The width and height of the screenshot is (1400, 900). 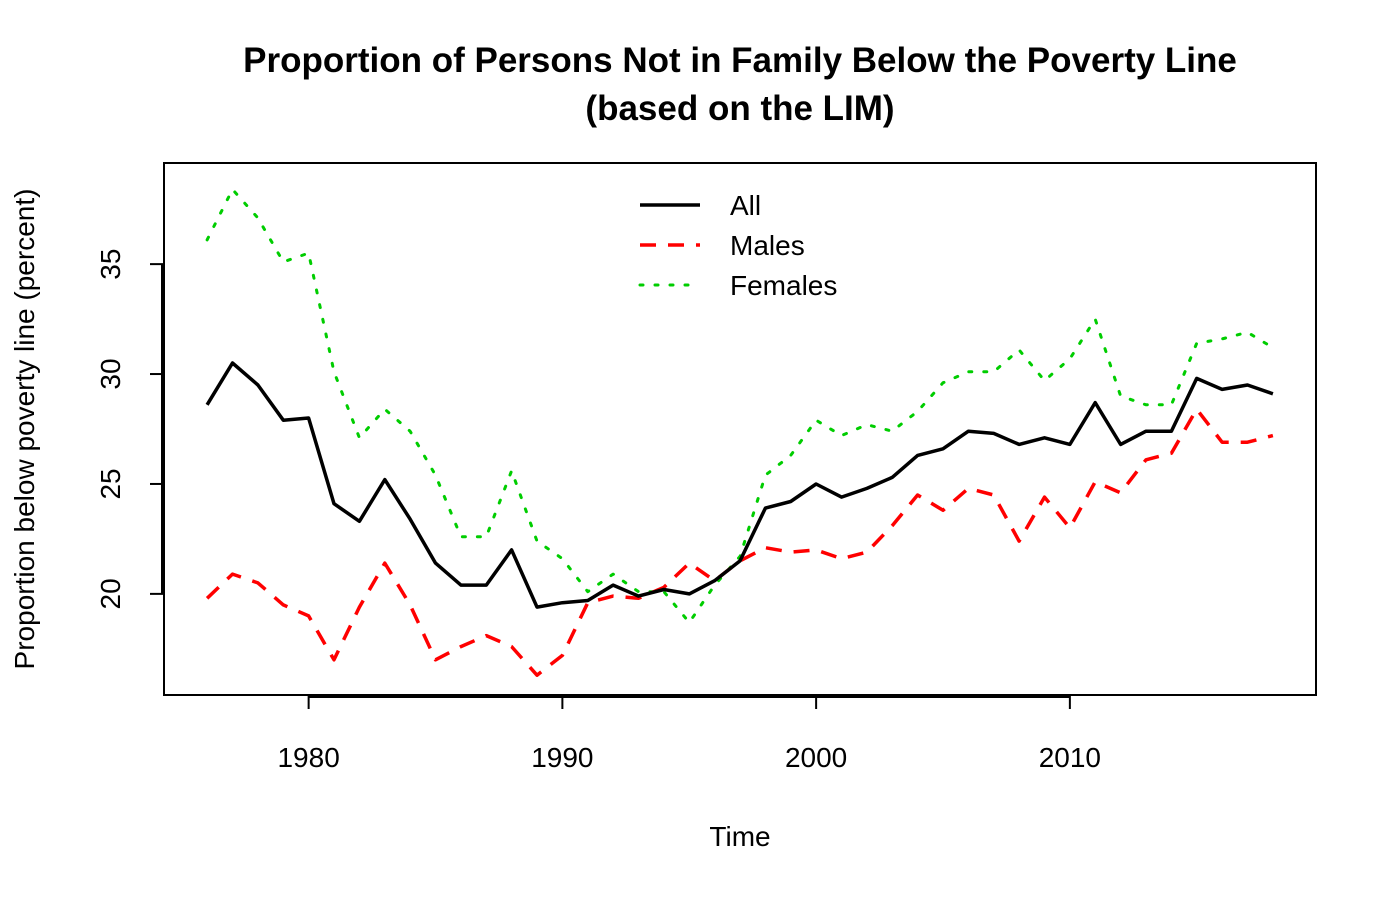 What do you see at coordinates (816, 757) in the screenshot?
I see `x-tick-label: 2000` at bounding box center [816, 757].